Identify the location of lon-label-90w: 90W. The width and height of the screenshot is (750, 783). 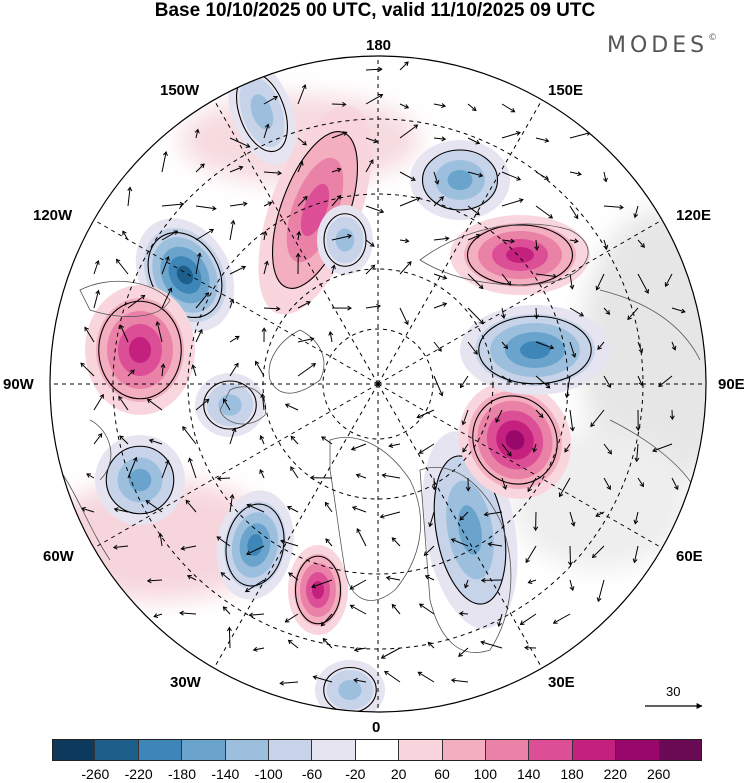
(18, 384).